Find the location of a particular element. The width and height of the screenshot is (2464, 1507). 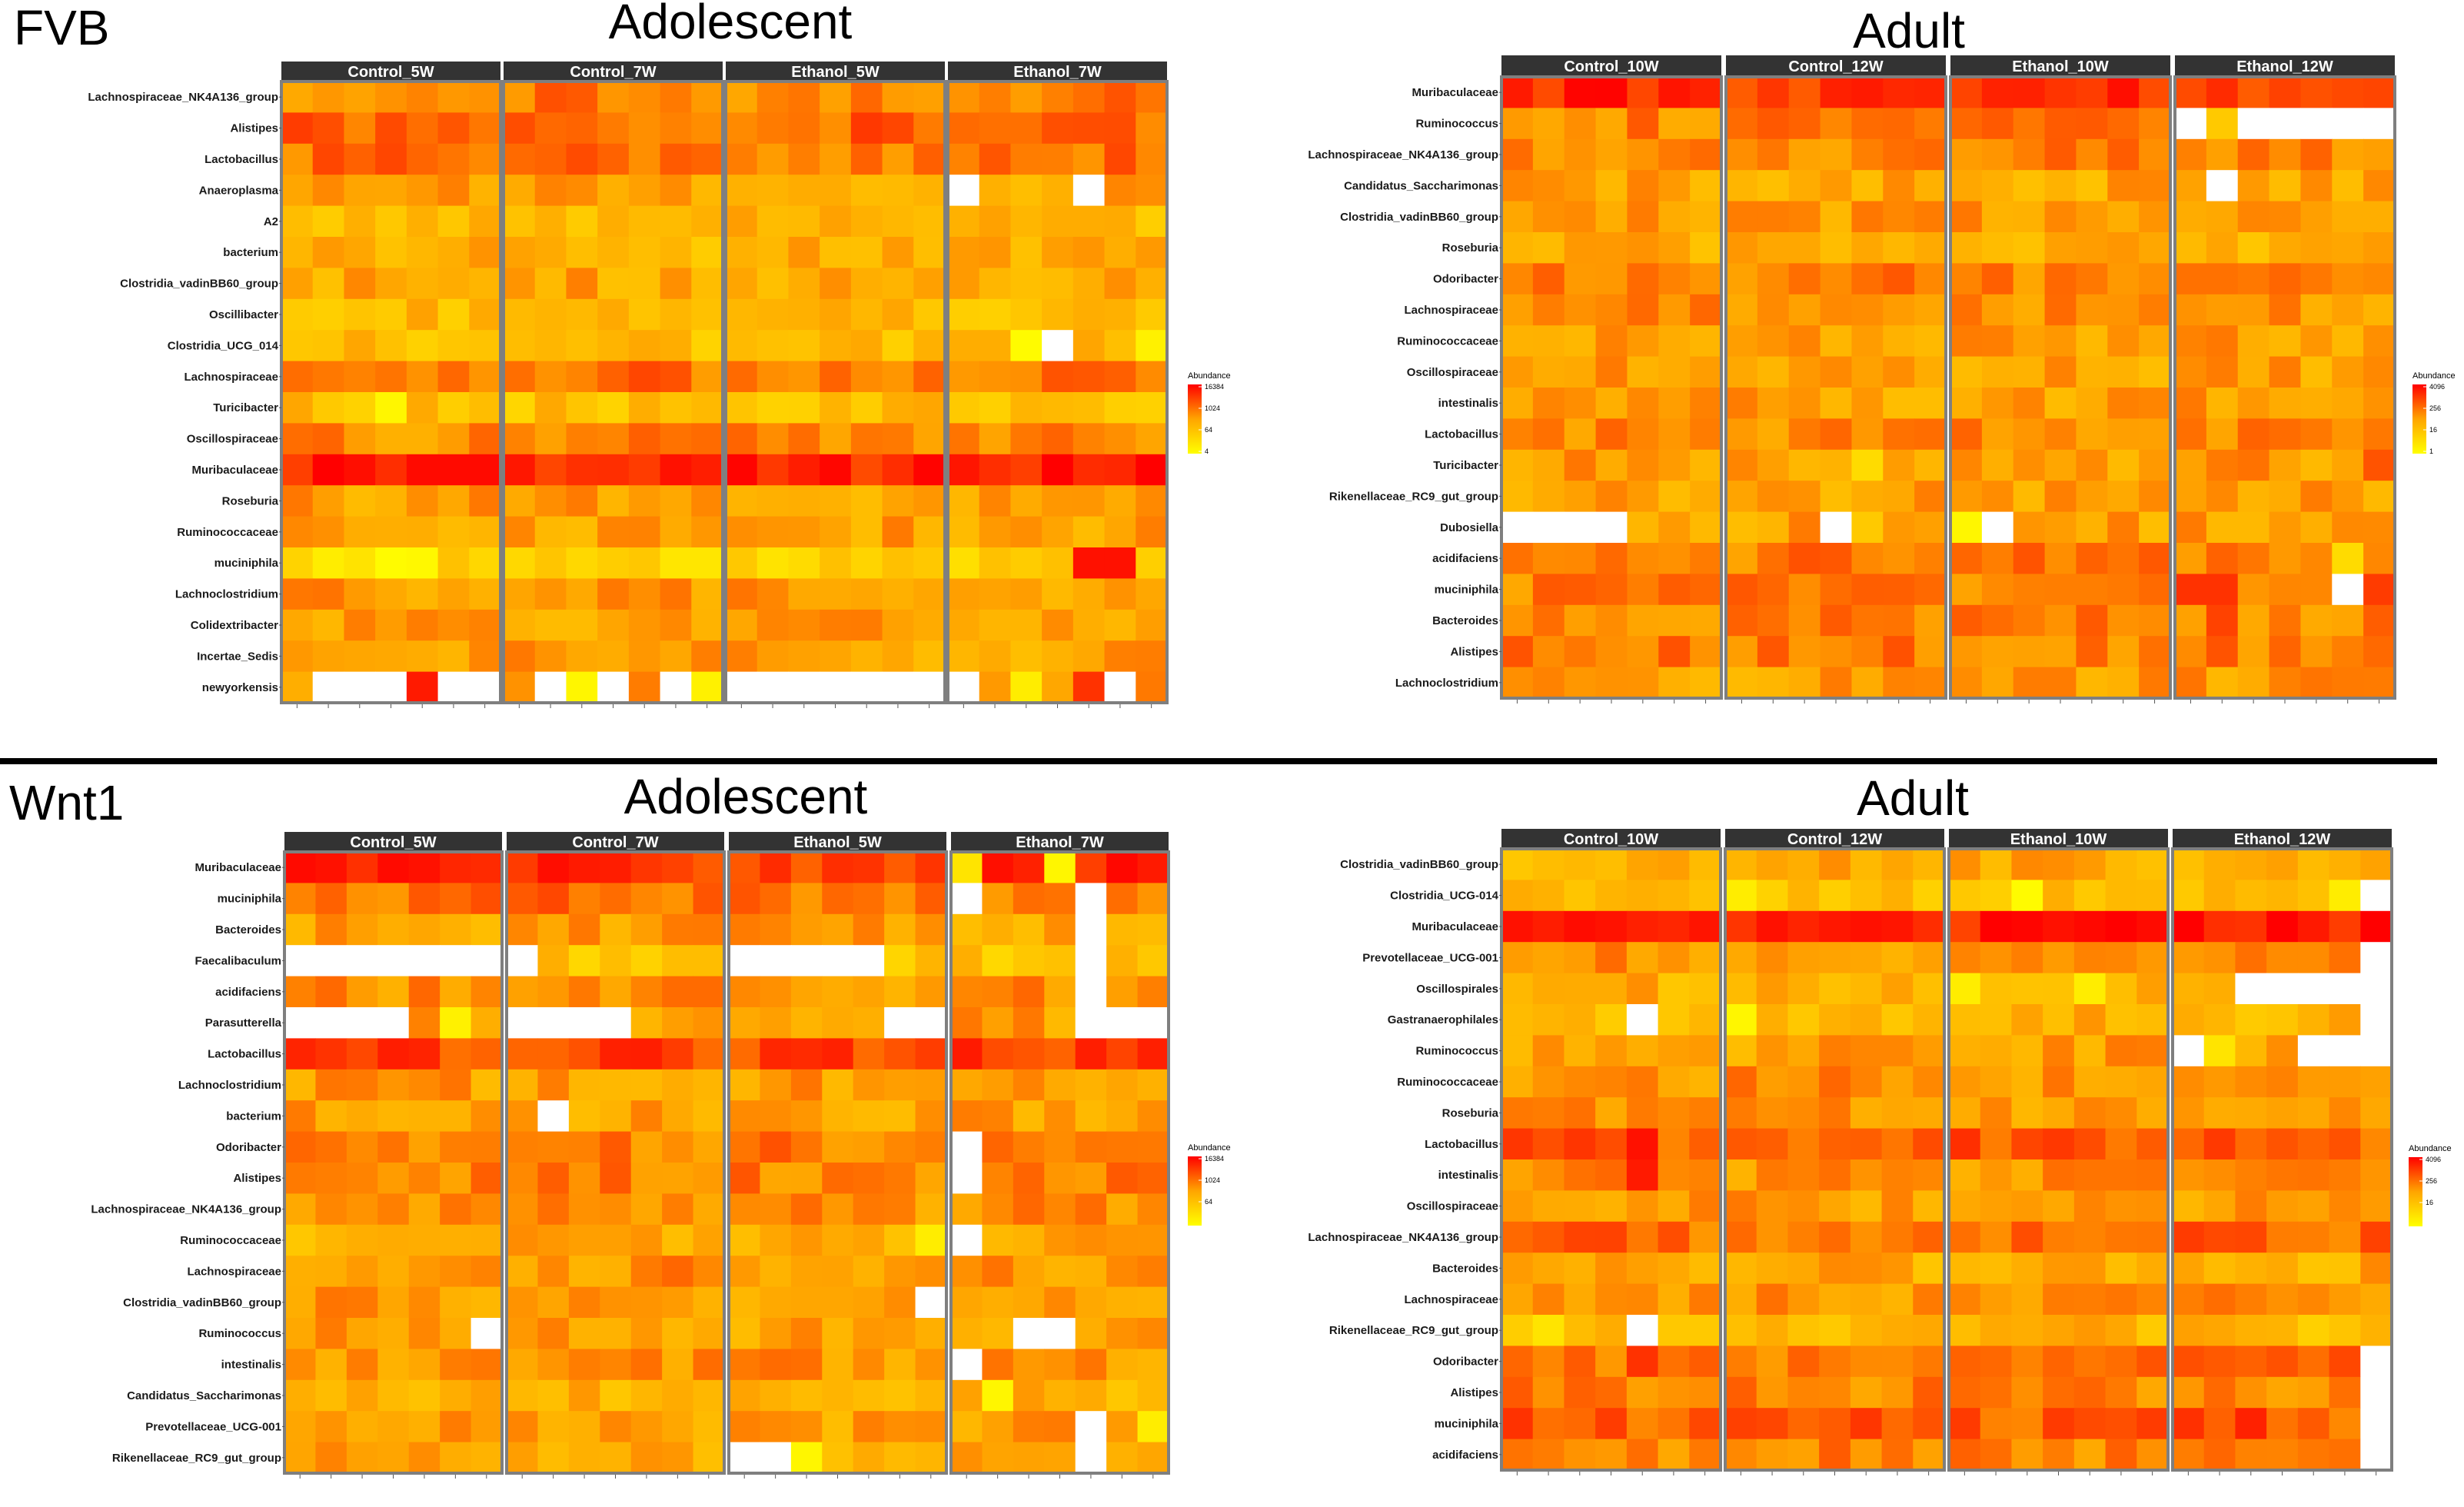

row-label: Roseburia is located at coordinates (1470, 1112).